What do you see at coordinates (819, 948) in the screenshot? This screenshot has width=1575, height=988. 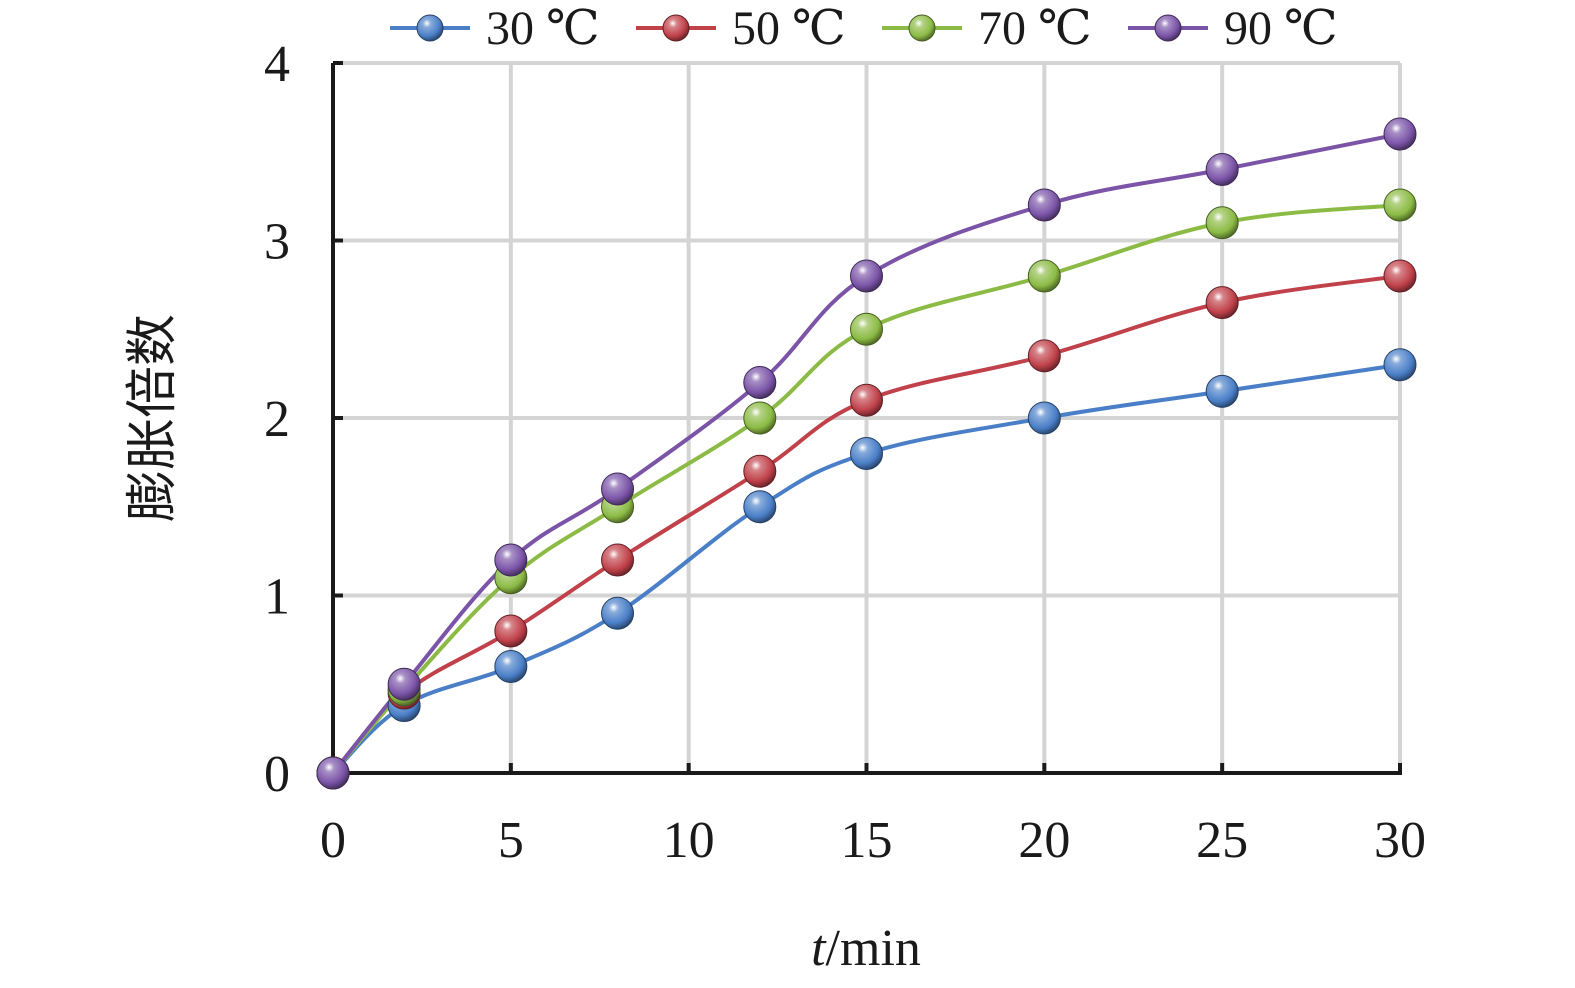 I see `x-axis-label-var: t` at bounding box center [819, 948].